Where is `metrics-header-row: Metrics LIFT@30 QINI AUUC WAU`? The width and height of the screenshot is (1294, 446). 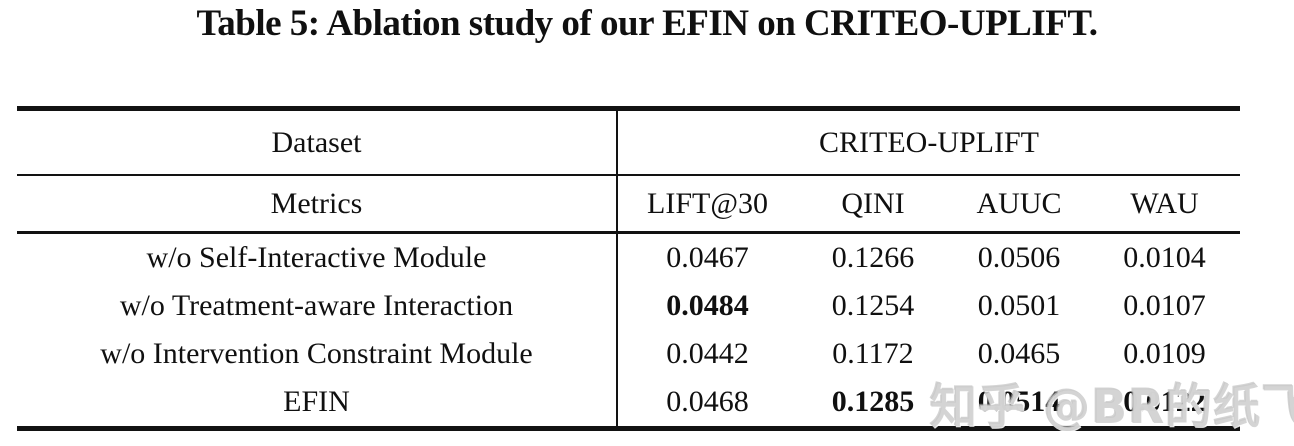
metrics-header-row: Metrics LIFT@30 QINI AUUC WAU is located at coordinates (628, 204).